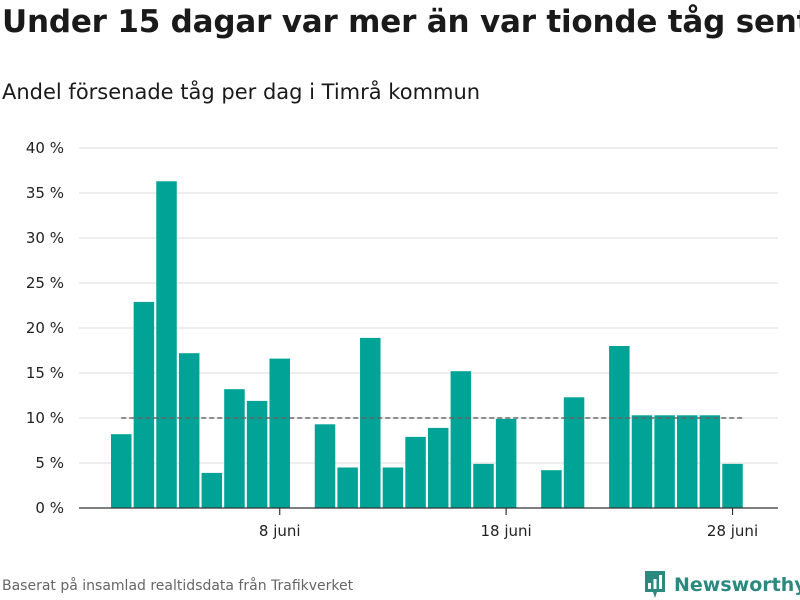 This screenshot has height=600, width=800. I want to click on x-axis: 8 juni 18 juni 28 juni, so click(428, 523).